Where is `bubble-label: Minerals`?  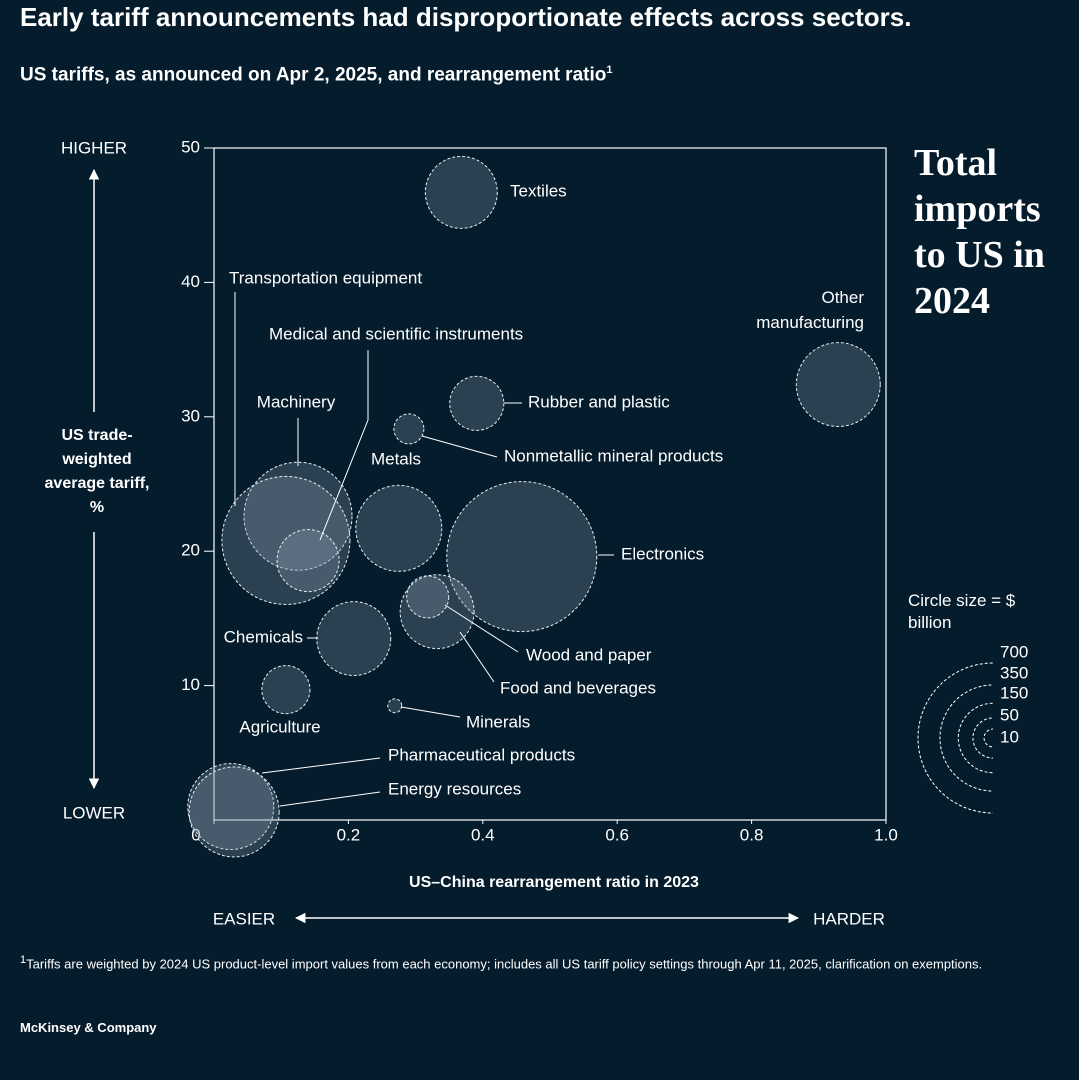
bubble-label: Minerals is located at coordinates (498, 721).